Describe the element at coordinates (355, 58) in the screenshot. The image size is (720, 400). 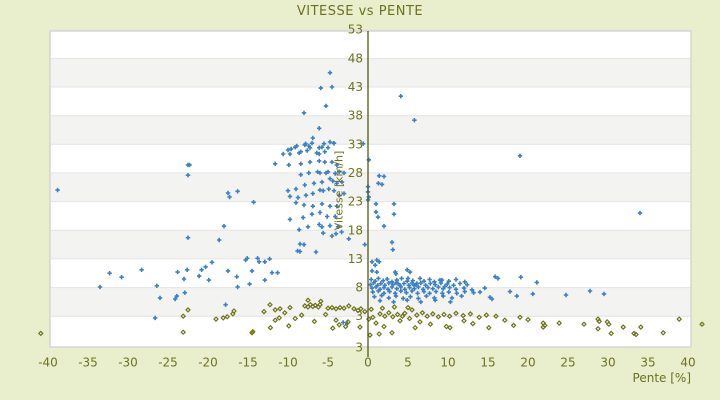
I see `y-tick-label: 48` at that location.